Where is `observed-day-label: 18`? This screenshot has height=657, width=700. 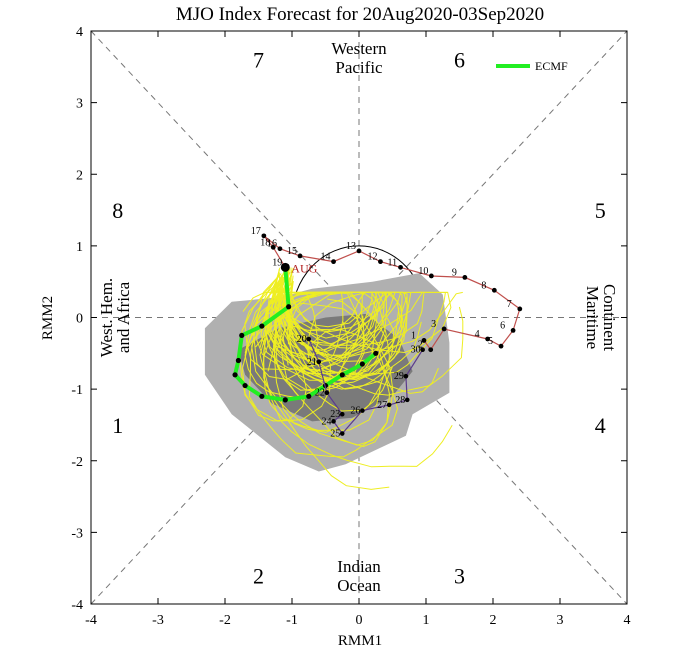
observed-day-label: 18 is located at coordinates (265, 242).